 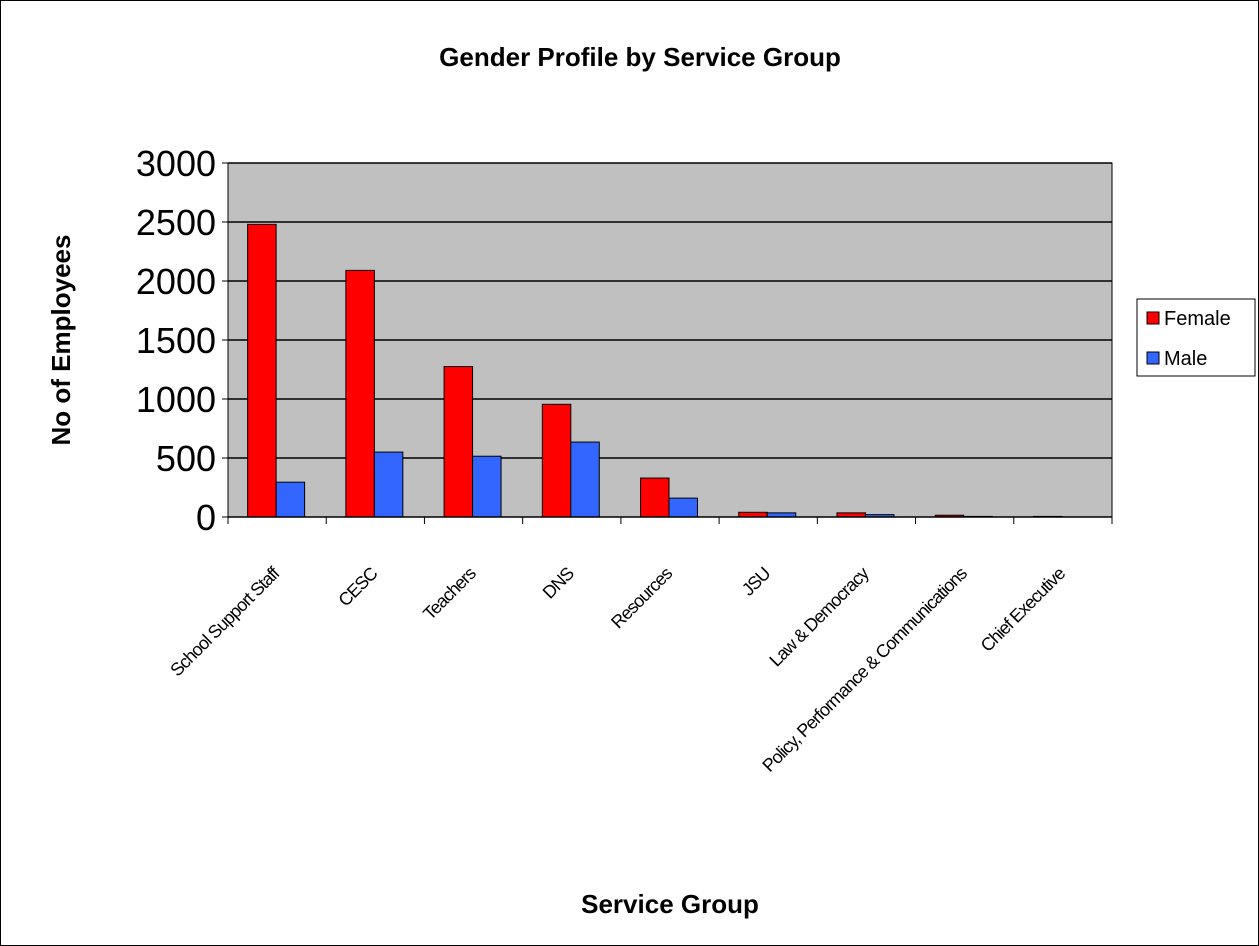 I want to click on legend-label-female: Female, so click(x=1197, y=319).